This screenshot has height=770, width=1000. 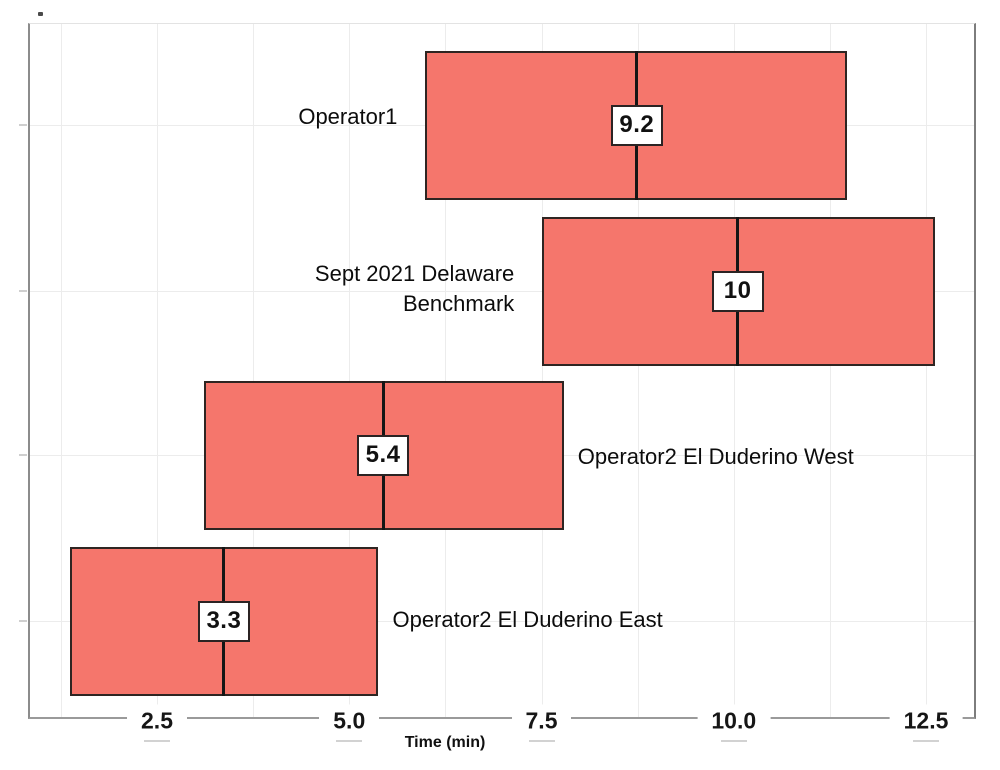 I want to click on x-tick-label: 2.5, so click(x=157, y=721).